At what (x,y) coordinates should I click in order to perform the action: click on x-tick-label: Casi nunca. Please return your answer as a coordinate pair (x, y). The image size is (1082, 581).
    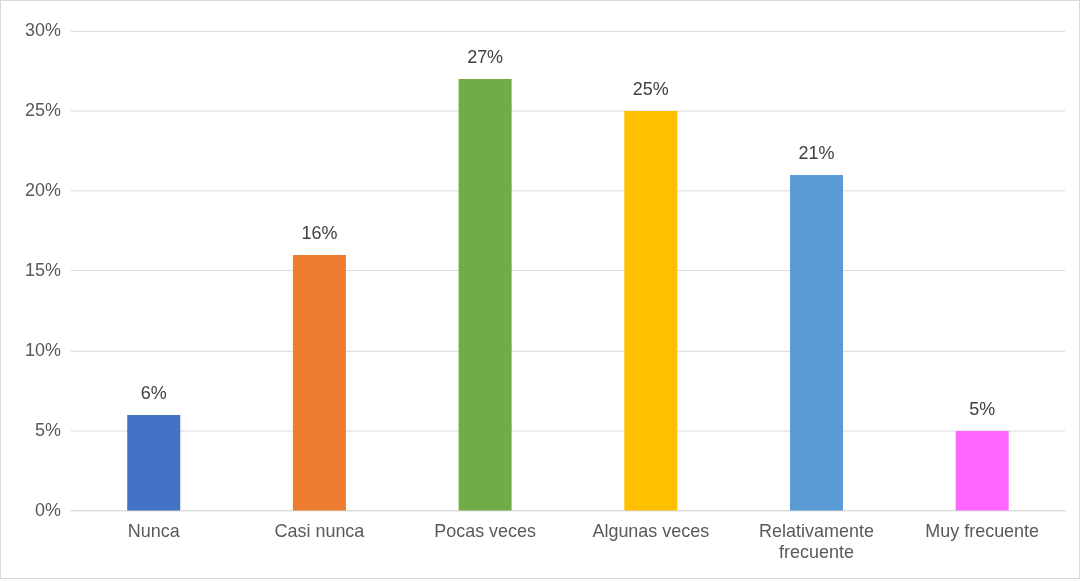
    Looking at the image, I should click on (319, 530).